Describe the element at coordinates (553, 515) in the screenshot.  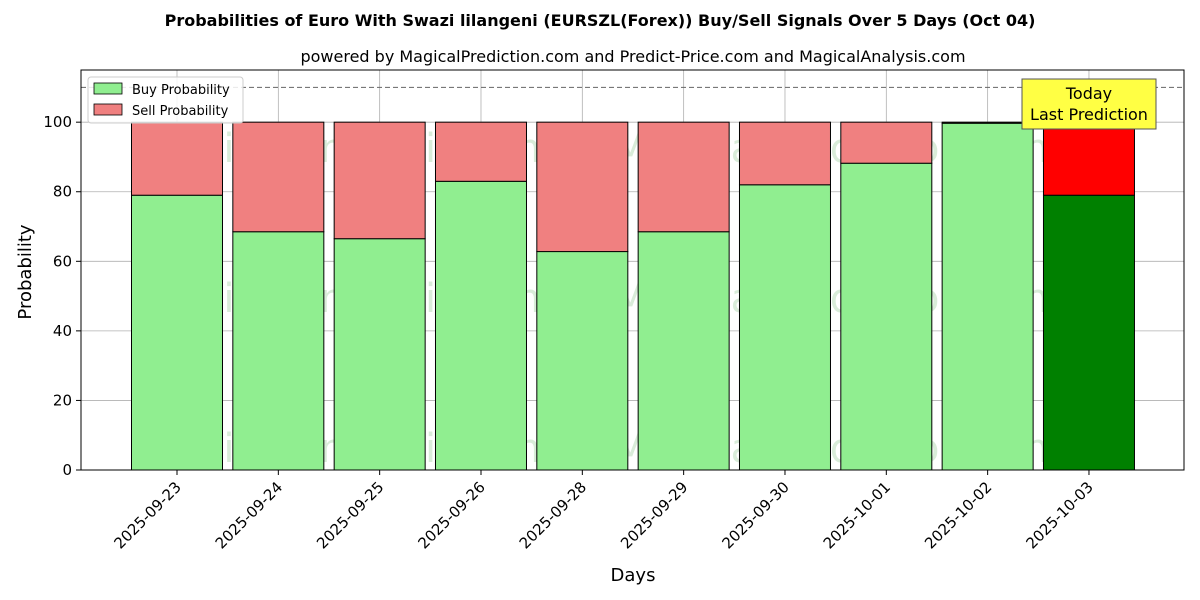
I see `x-tick-label: 2025-09-28` at that location.